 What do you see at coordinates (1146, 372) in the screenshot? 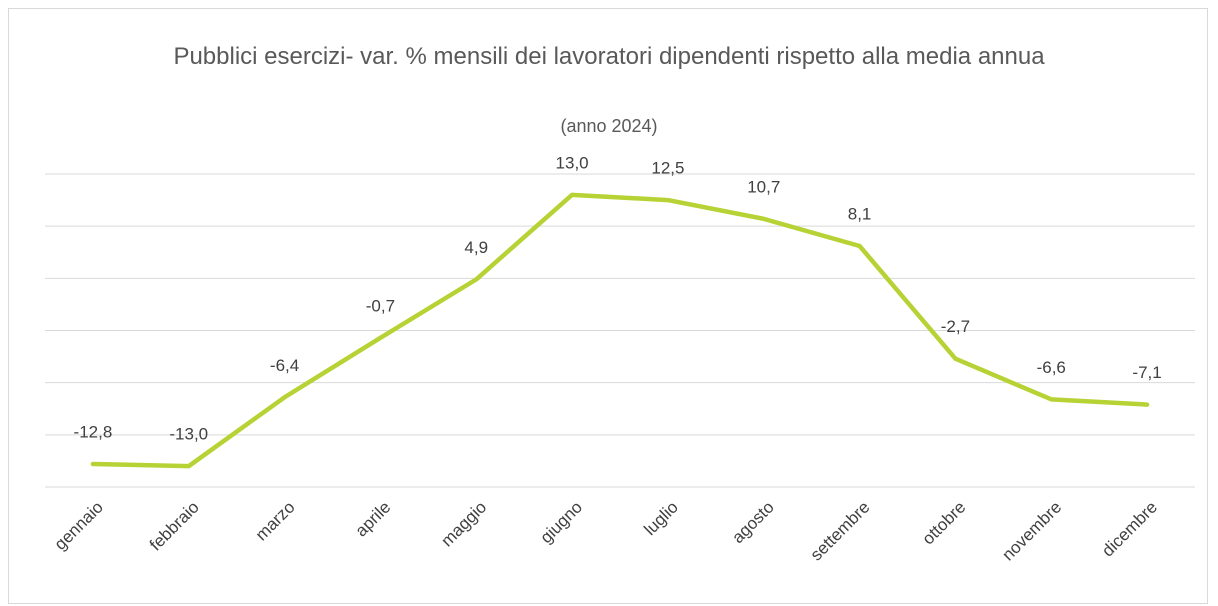
I see `data-label: -7,1` at bounding box center [1146, 372].